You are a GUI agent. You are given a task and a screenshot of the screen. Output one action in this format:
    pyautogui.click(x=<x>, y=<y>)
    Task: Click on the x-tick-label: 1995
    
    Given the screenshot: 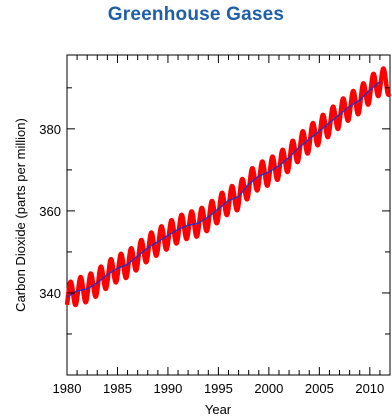 What is the action you would take?
    pyautogui.click(x=218, y=388)
    